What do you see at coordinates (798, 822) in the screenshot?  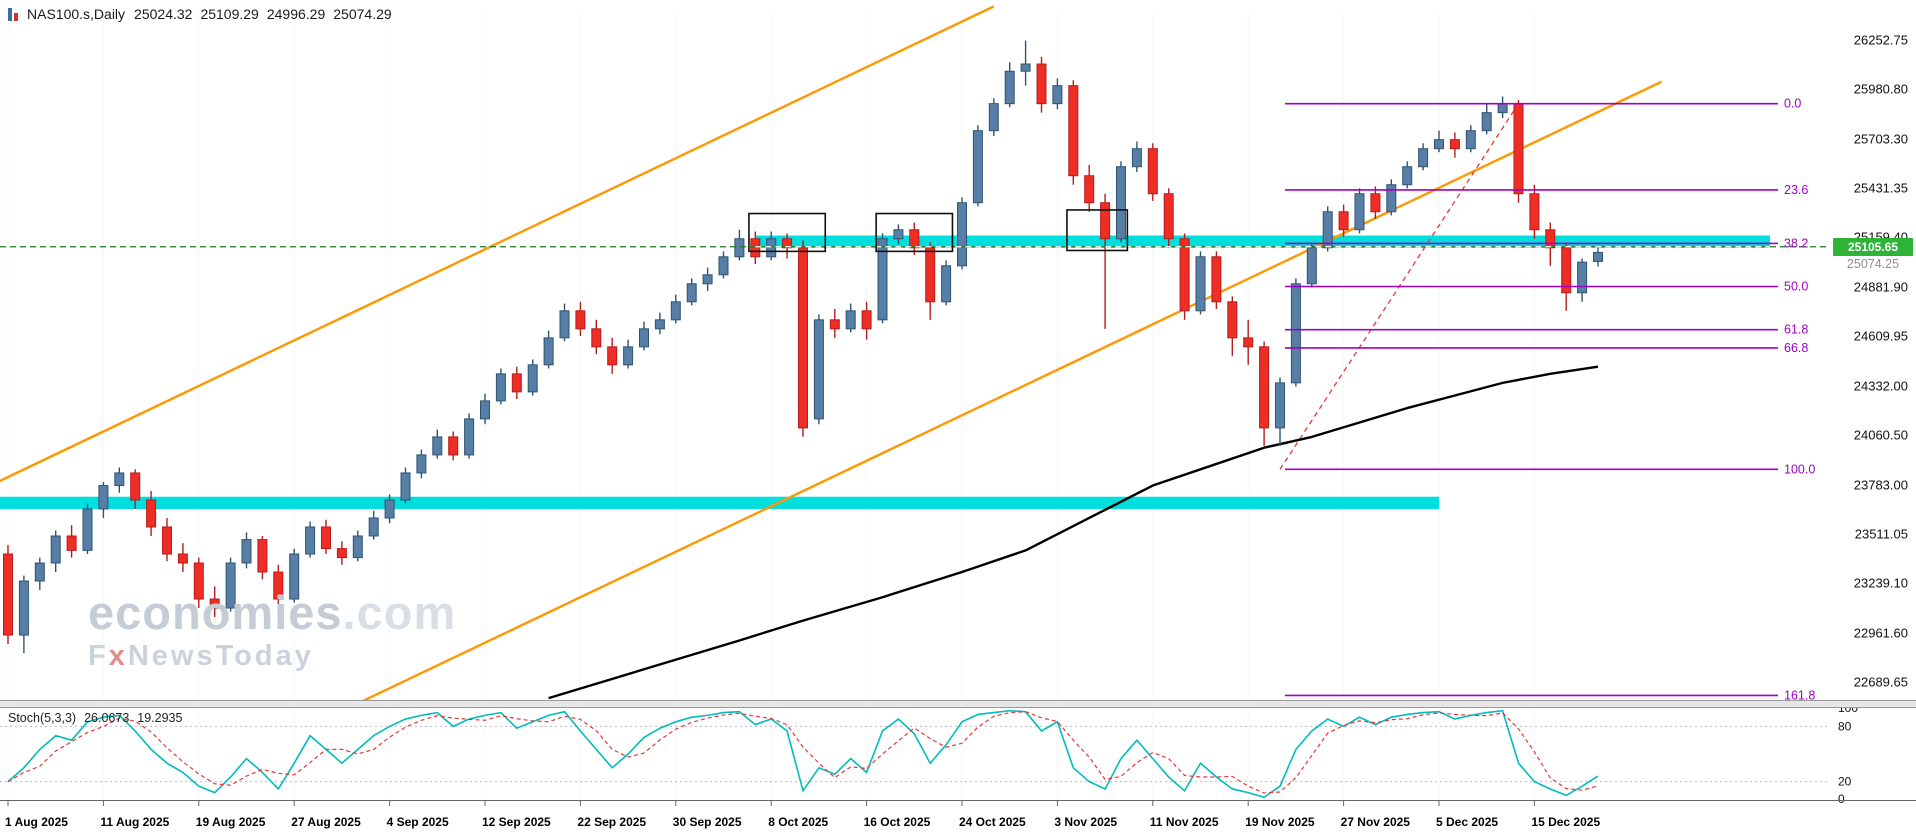 I see `x-axis-label: 8 Oct 2025` at bounding box center [798, 822].